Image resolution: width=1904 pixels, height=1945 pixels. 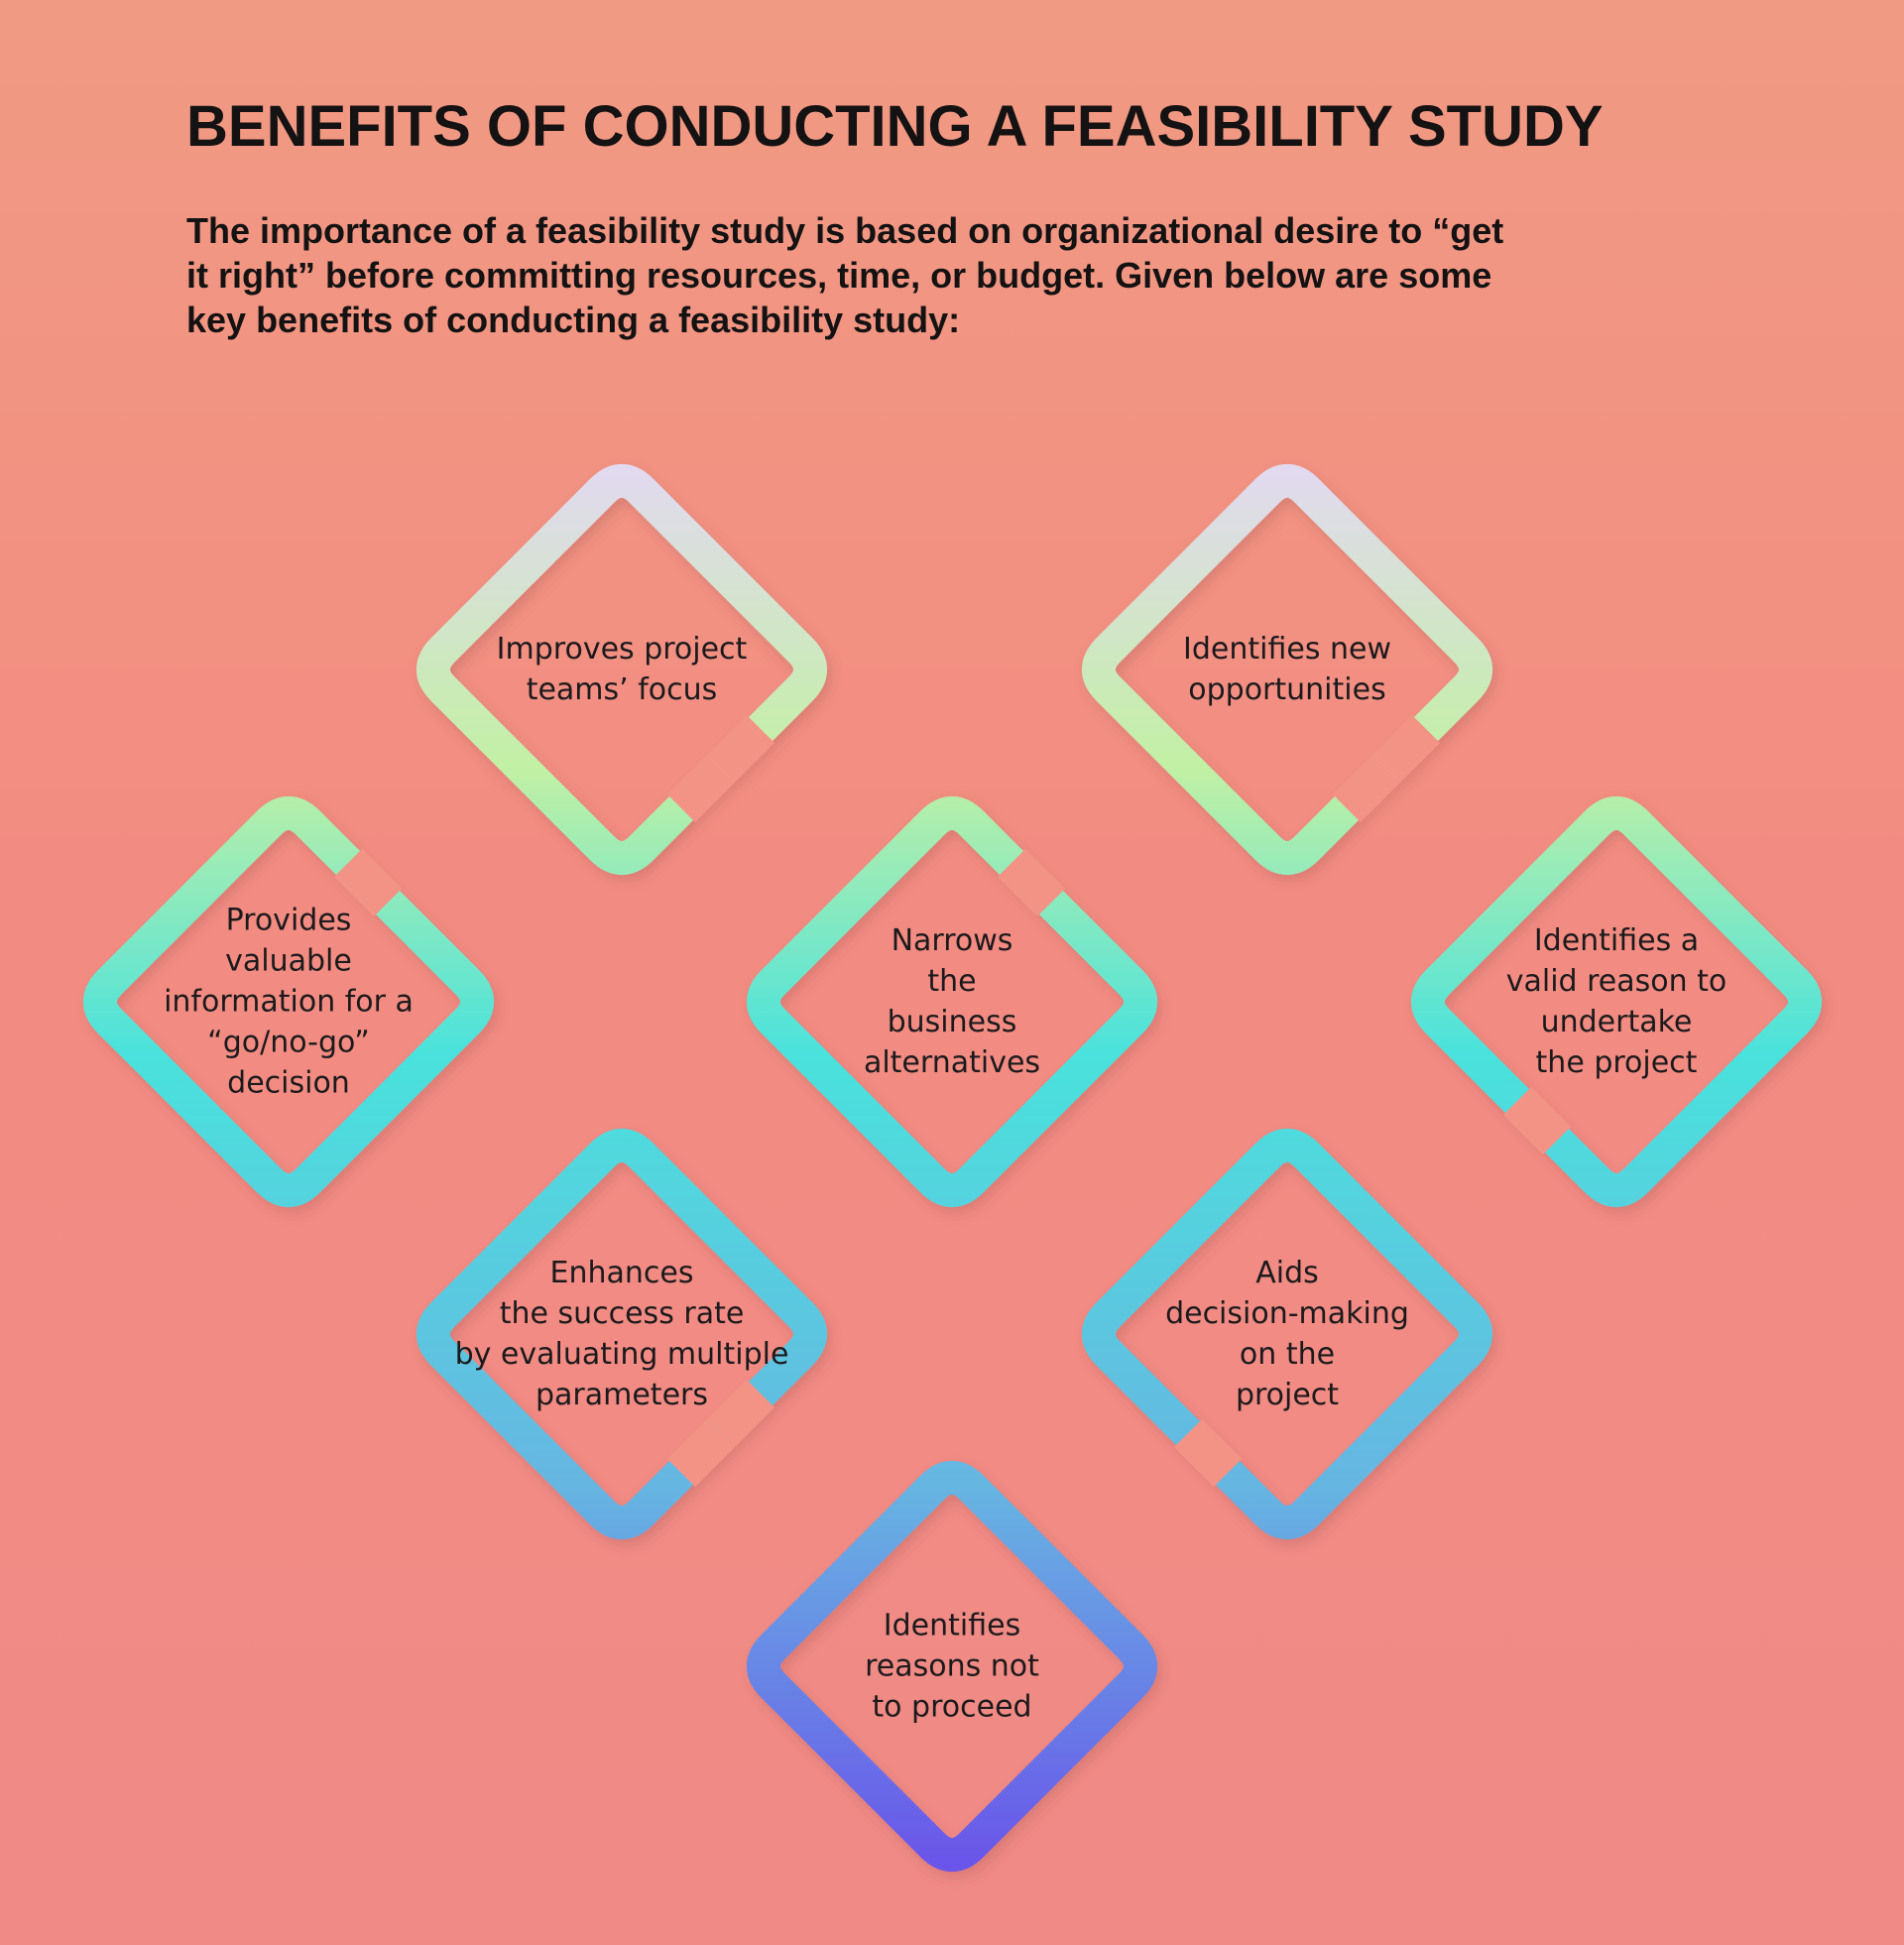 What do you see at coordinates (952, 1022) in the screenshot?
I see `benefit-label-line: business` at bounding box center [952, 1022].